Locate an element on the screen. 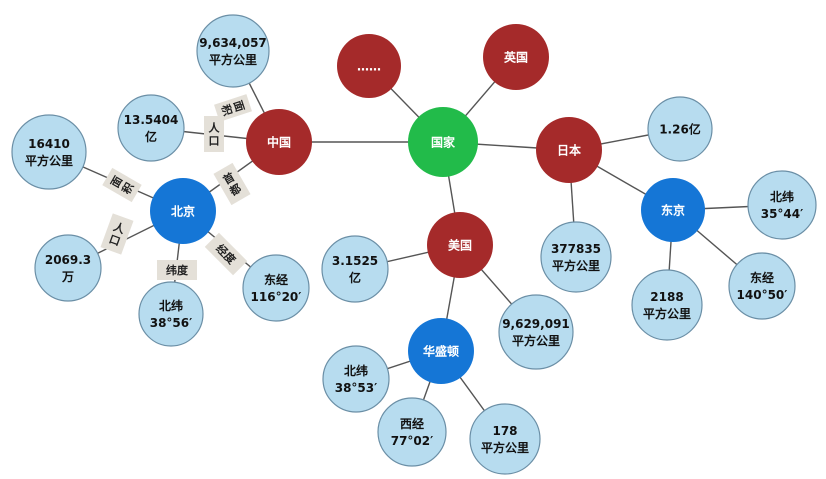  node-label: 2188 is located at coordinates (666, 297).